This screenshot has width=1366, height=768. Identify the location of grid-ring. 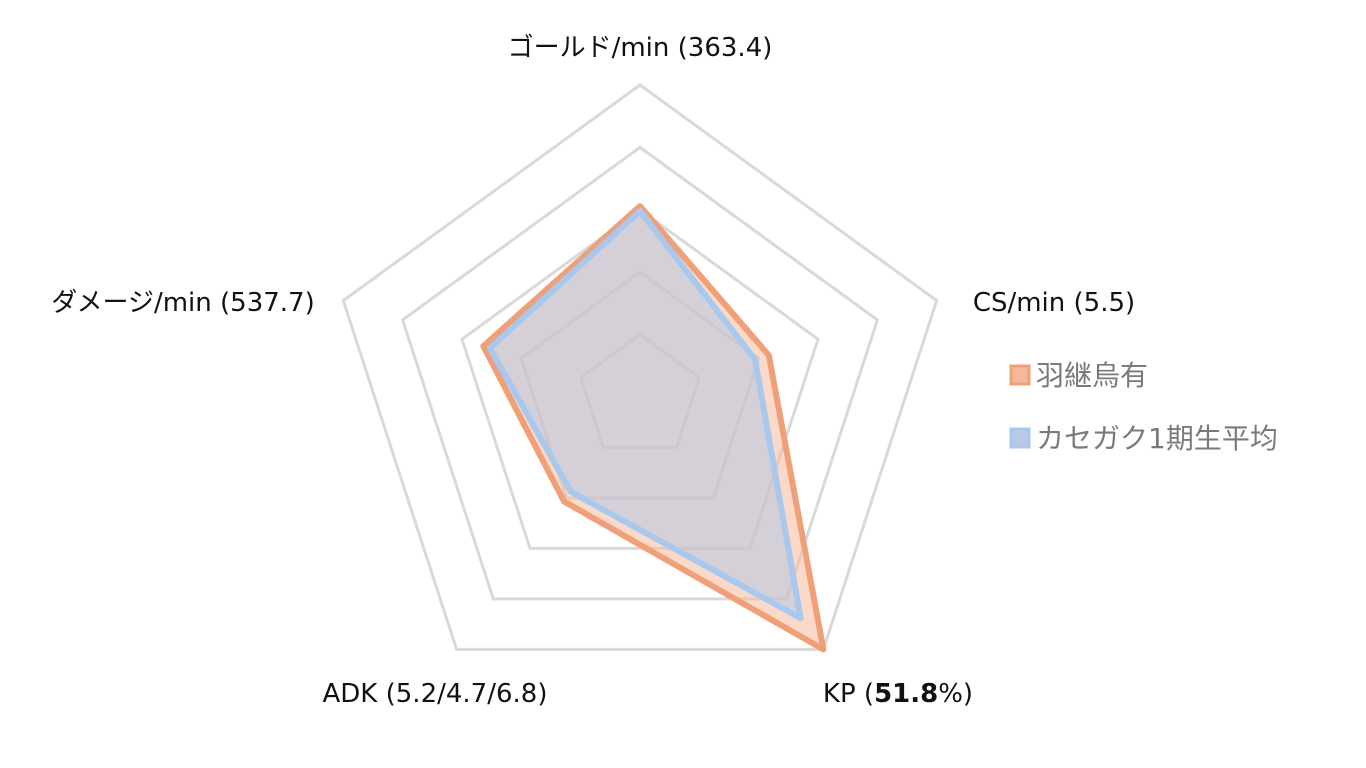
(640, 378).